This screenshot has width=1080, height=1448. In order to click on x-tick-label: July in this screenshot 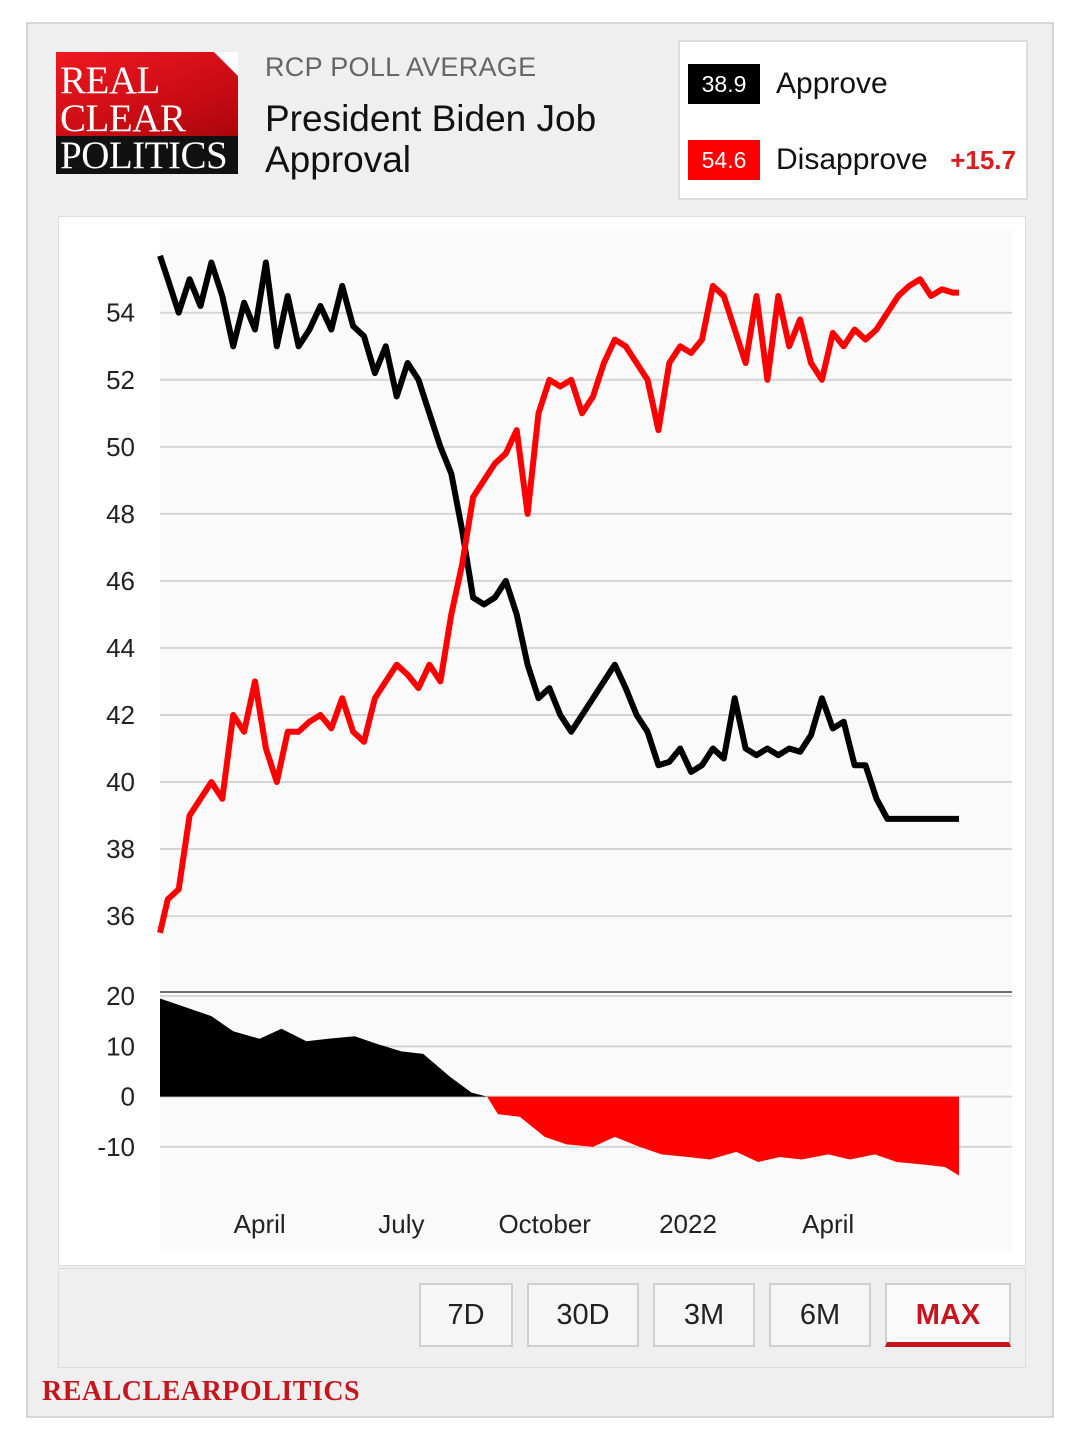, I will do `click(401, 1224)`.